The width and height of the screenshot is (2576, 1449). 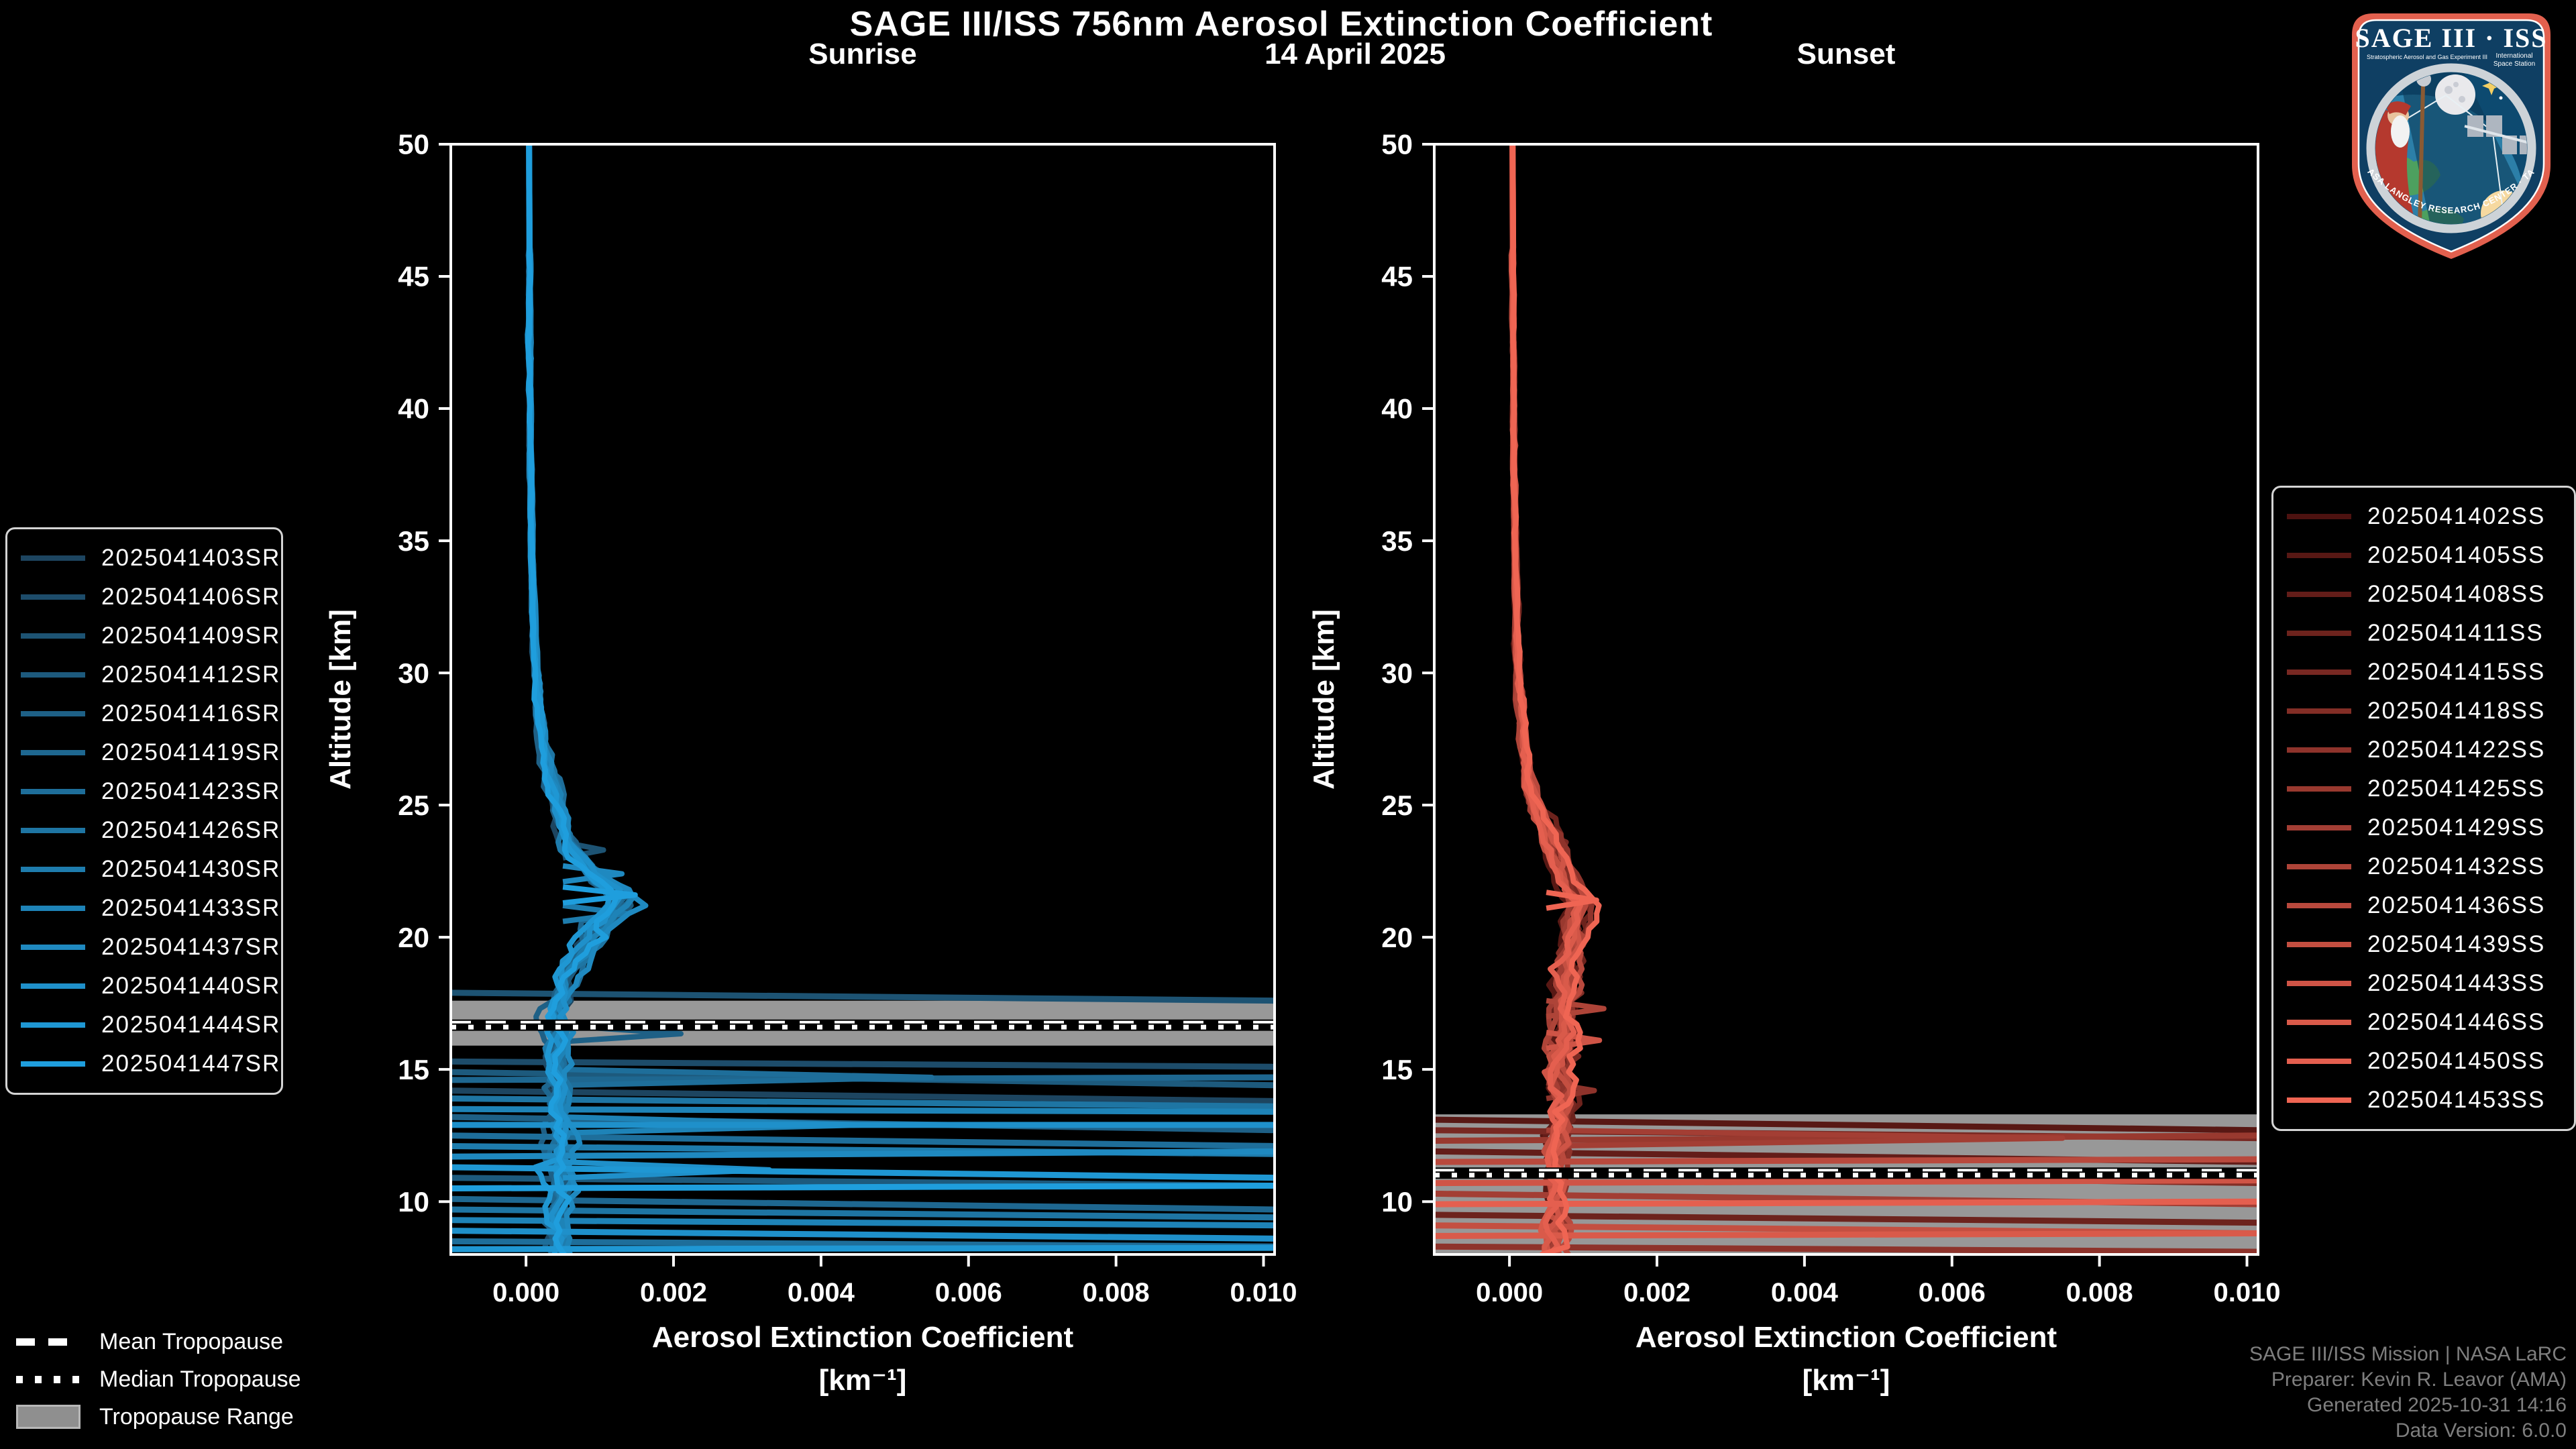 I want to click on attribution-generated: Generated 2025-10-31 14:16, so click(x=2437, y=1405).